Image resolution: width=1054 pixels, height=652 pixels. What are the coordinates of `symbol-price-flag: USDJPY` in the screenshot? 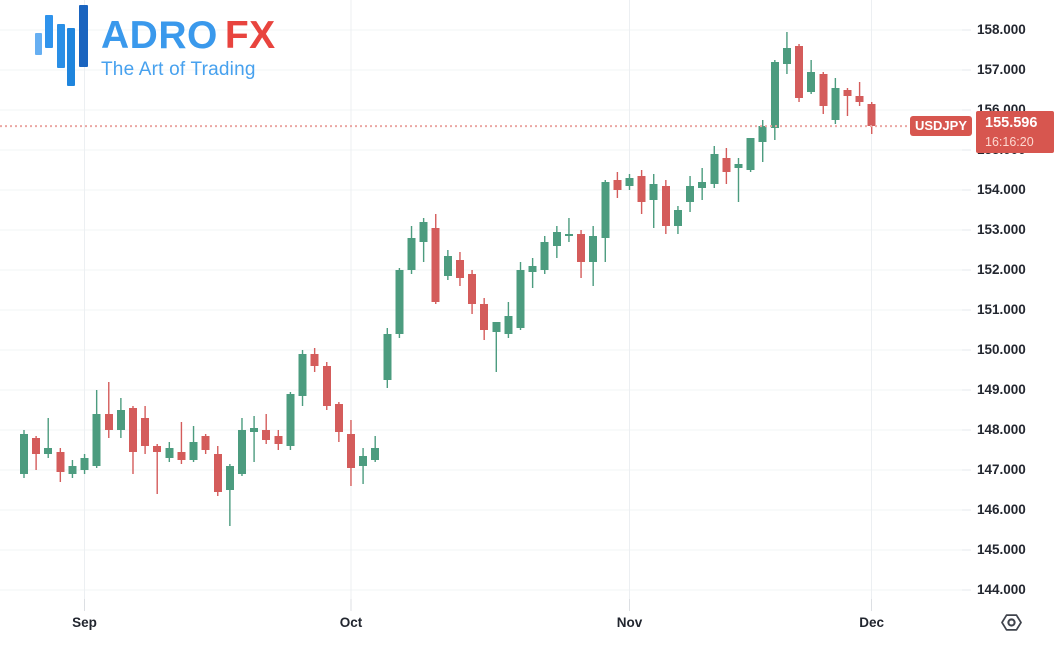 It's located at (941, 126).